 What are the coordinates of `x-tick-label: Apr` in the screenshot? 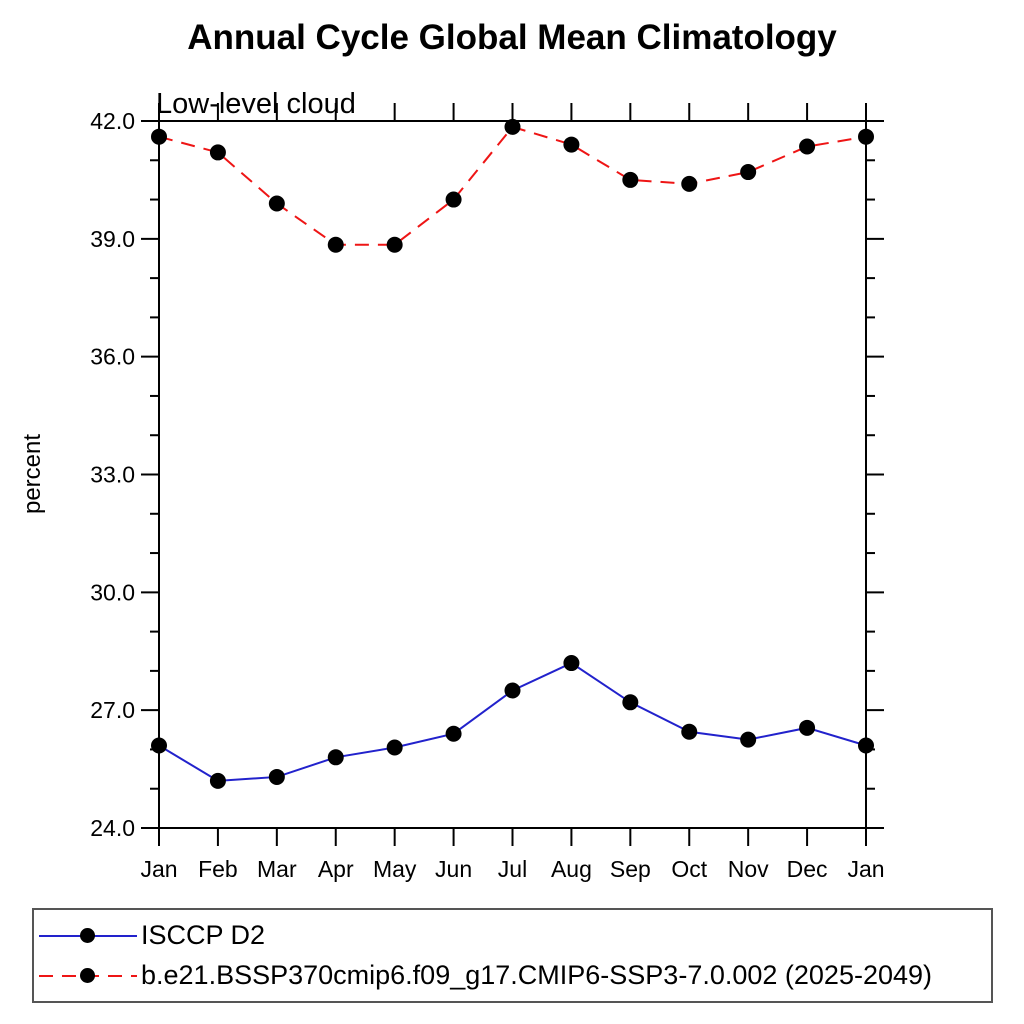 It's located at (336, 869).